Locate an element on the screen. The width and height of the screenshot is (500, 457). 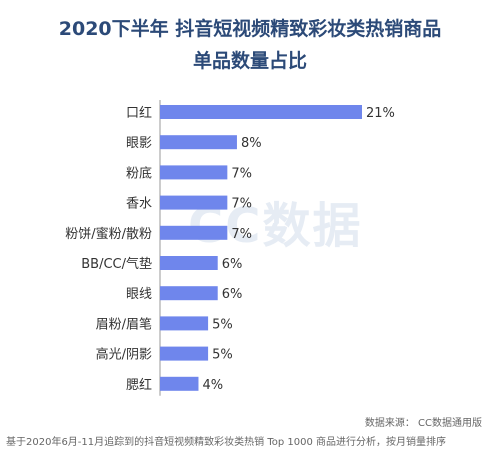
chart-title: 2020下半年 抖音短视频精致彩妆类热销商品 is located at coordinates (250, 29).